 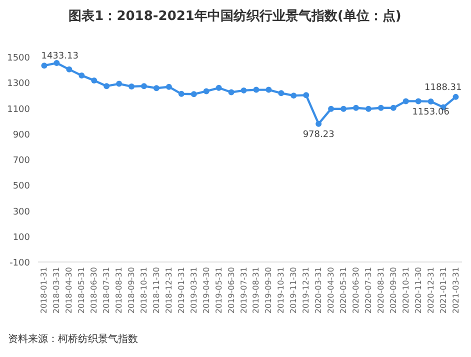 I want to click on x-tick-label: 2019-09-30, so click(x=269, y=290).